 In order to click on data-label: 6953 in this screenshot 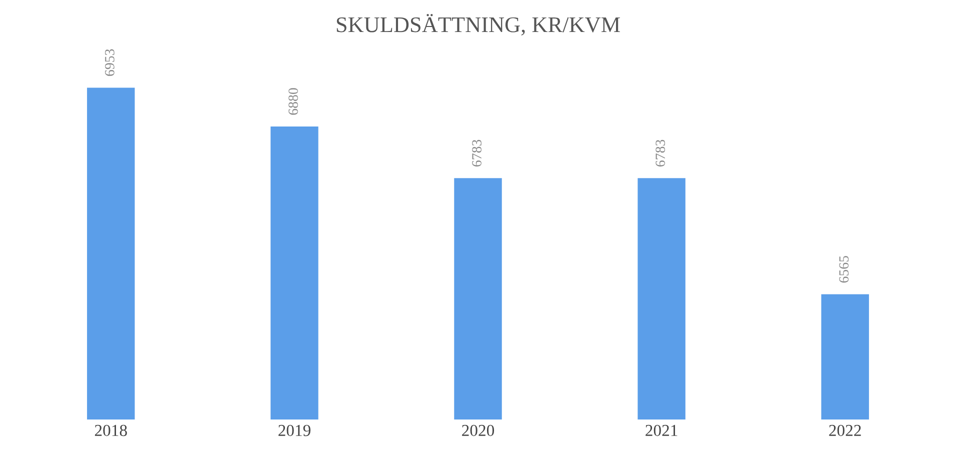, I will do `click(109, 62)`.